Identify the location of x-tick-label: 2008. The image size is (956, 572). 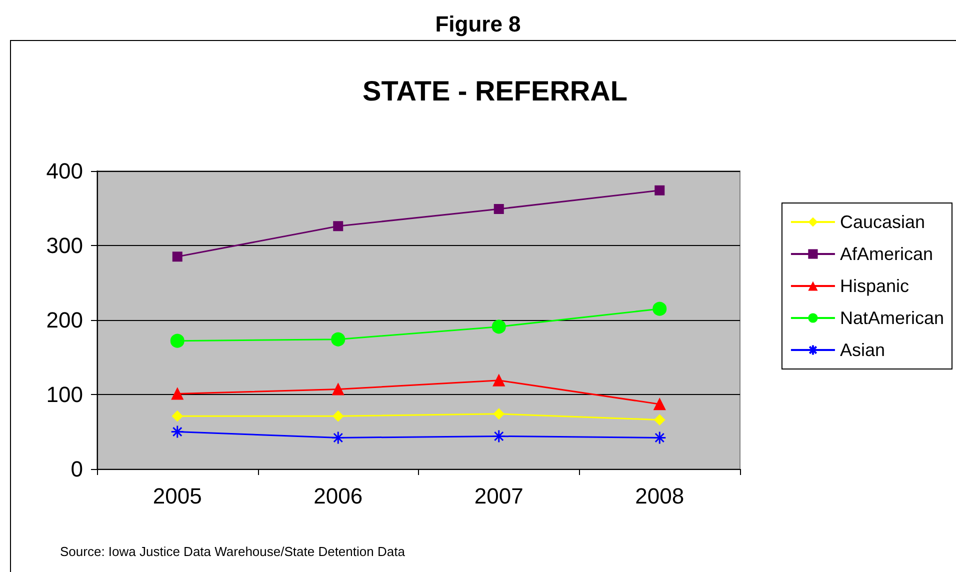
(659, 496).